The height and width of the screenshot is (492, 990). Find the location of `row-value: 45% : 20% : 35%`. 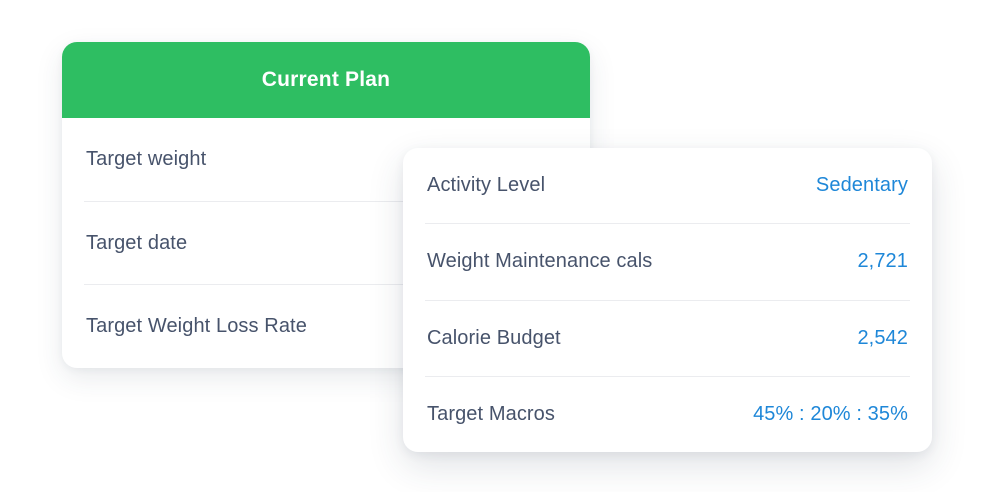

row-value: 45% : 20% : 35% is located at coordinates (830, 413).